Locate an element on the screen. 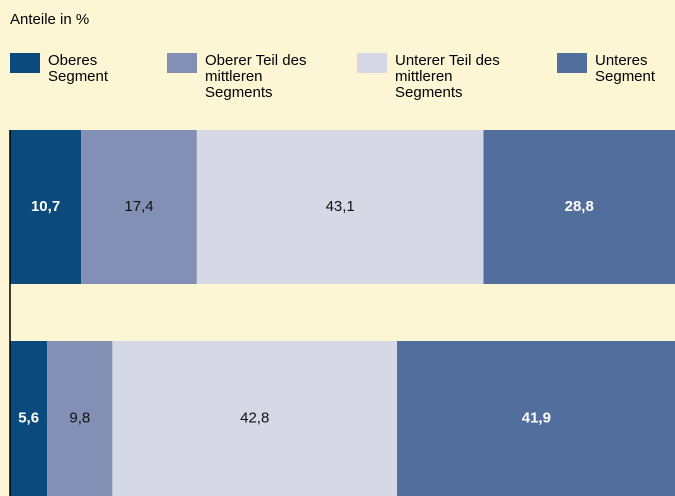 The width and height of the screenshot is (675, 496). value-label: 10,7 is located at coordinates (45, 206).